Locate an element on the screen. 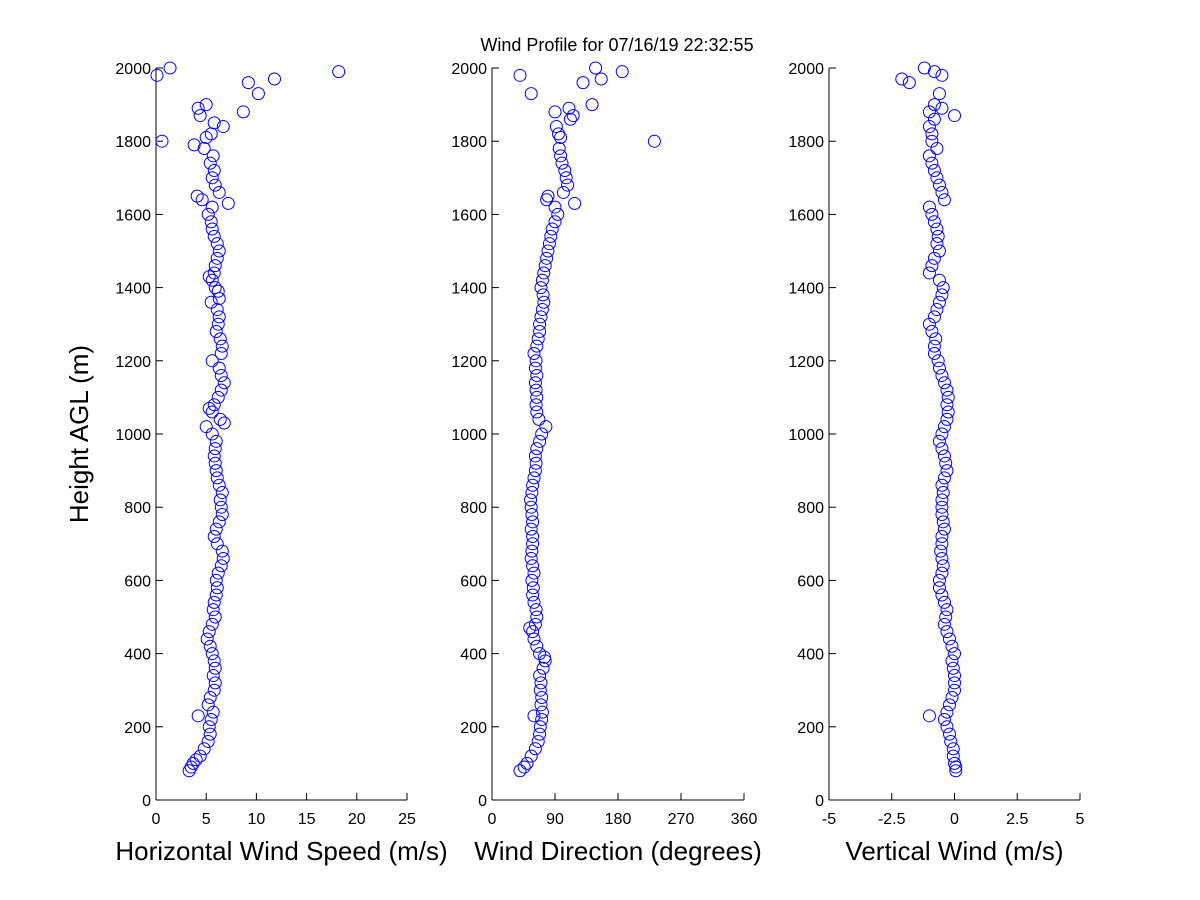  y-tick-label: 1600 is located at coordinates (806, 215).